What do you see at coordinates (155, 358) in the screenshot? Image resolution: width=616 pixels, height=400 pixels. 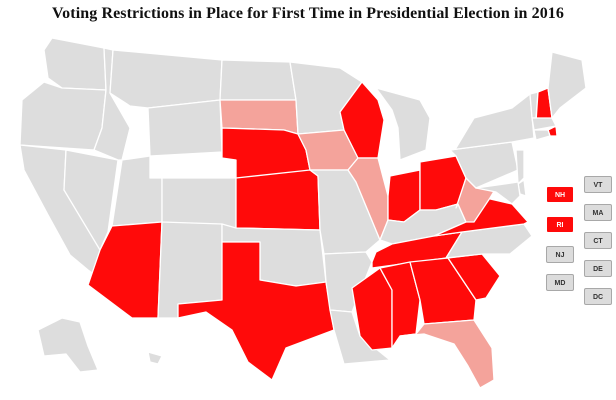 I see `state-hi` at bounding box center [155, 358].